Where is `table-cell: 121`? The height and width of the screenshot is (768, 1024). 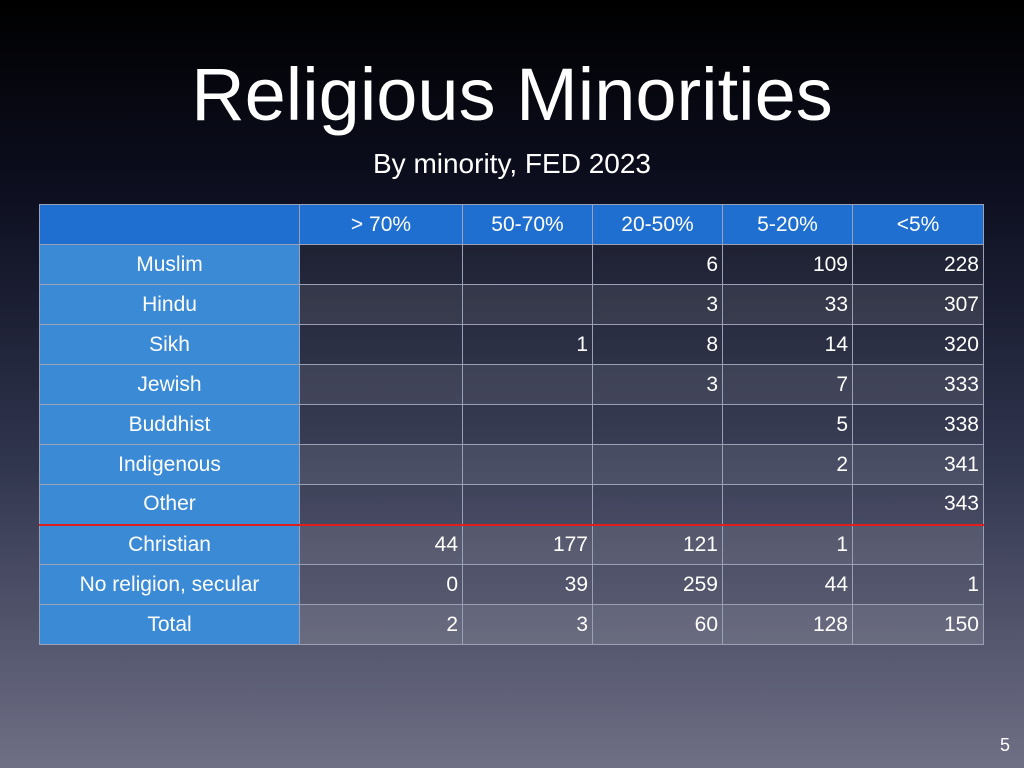
table-cell: 121 is located at coordinates (657, 544).